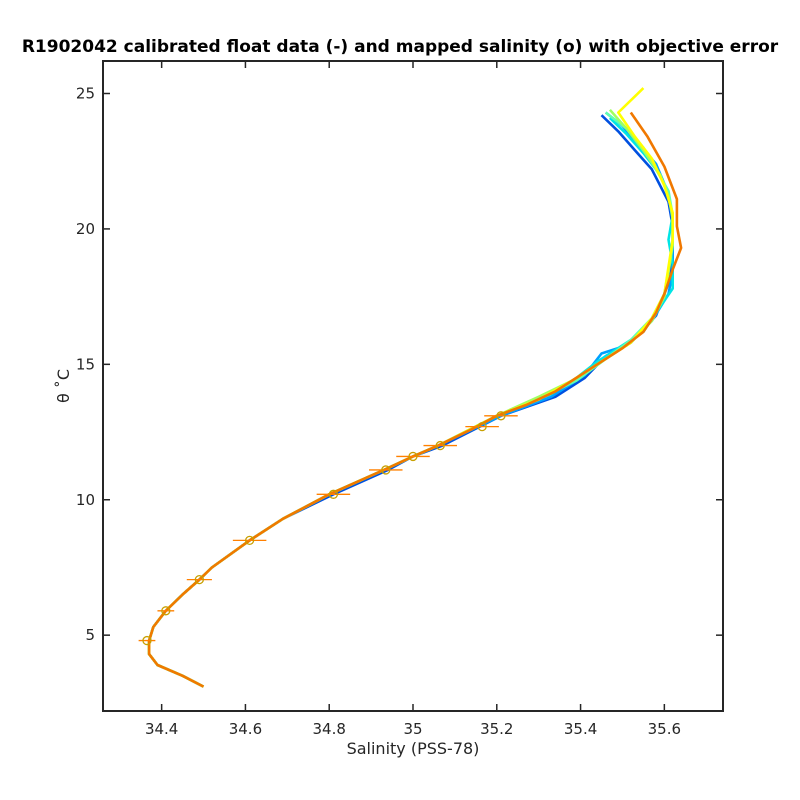  I want to click on y-tick-label: 5, so click(90, 635).